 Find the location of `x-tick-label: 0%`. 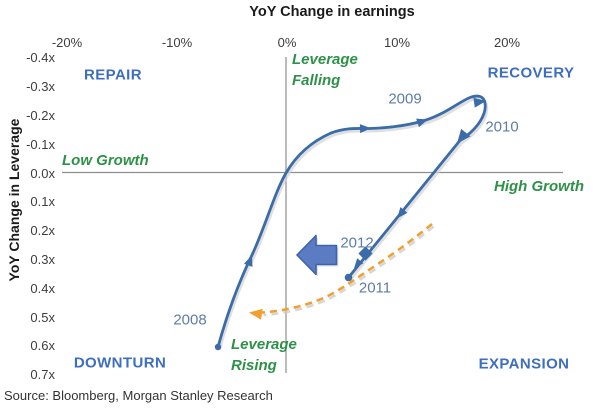

x-tick-label: 0% is located at coordinates (287, 42).